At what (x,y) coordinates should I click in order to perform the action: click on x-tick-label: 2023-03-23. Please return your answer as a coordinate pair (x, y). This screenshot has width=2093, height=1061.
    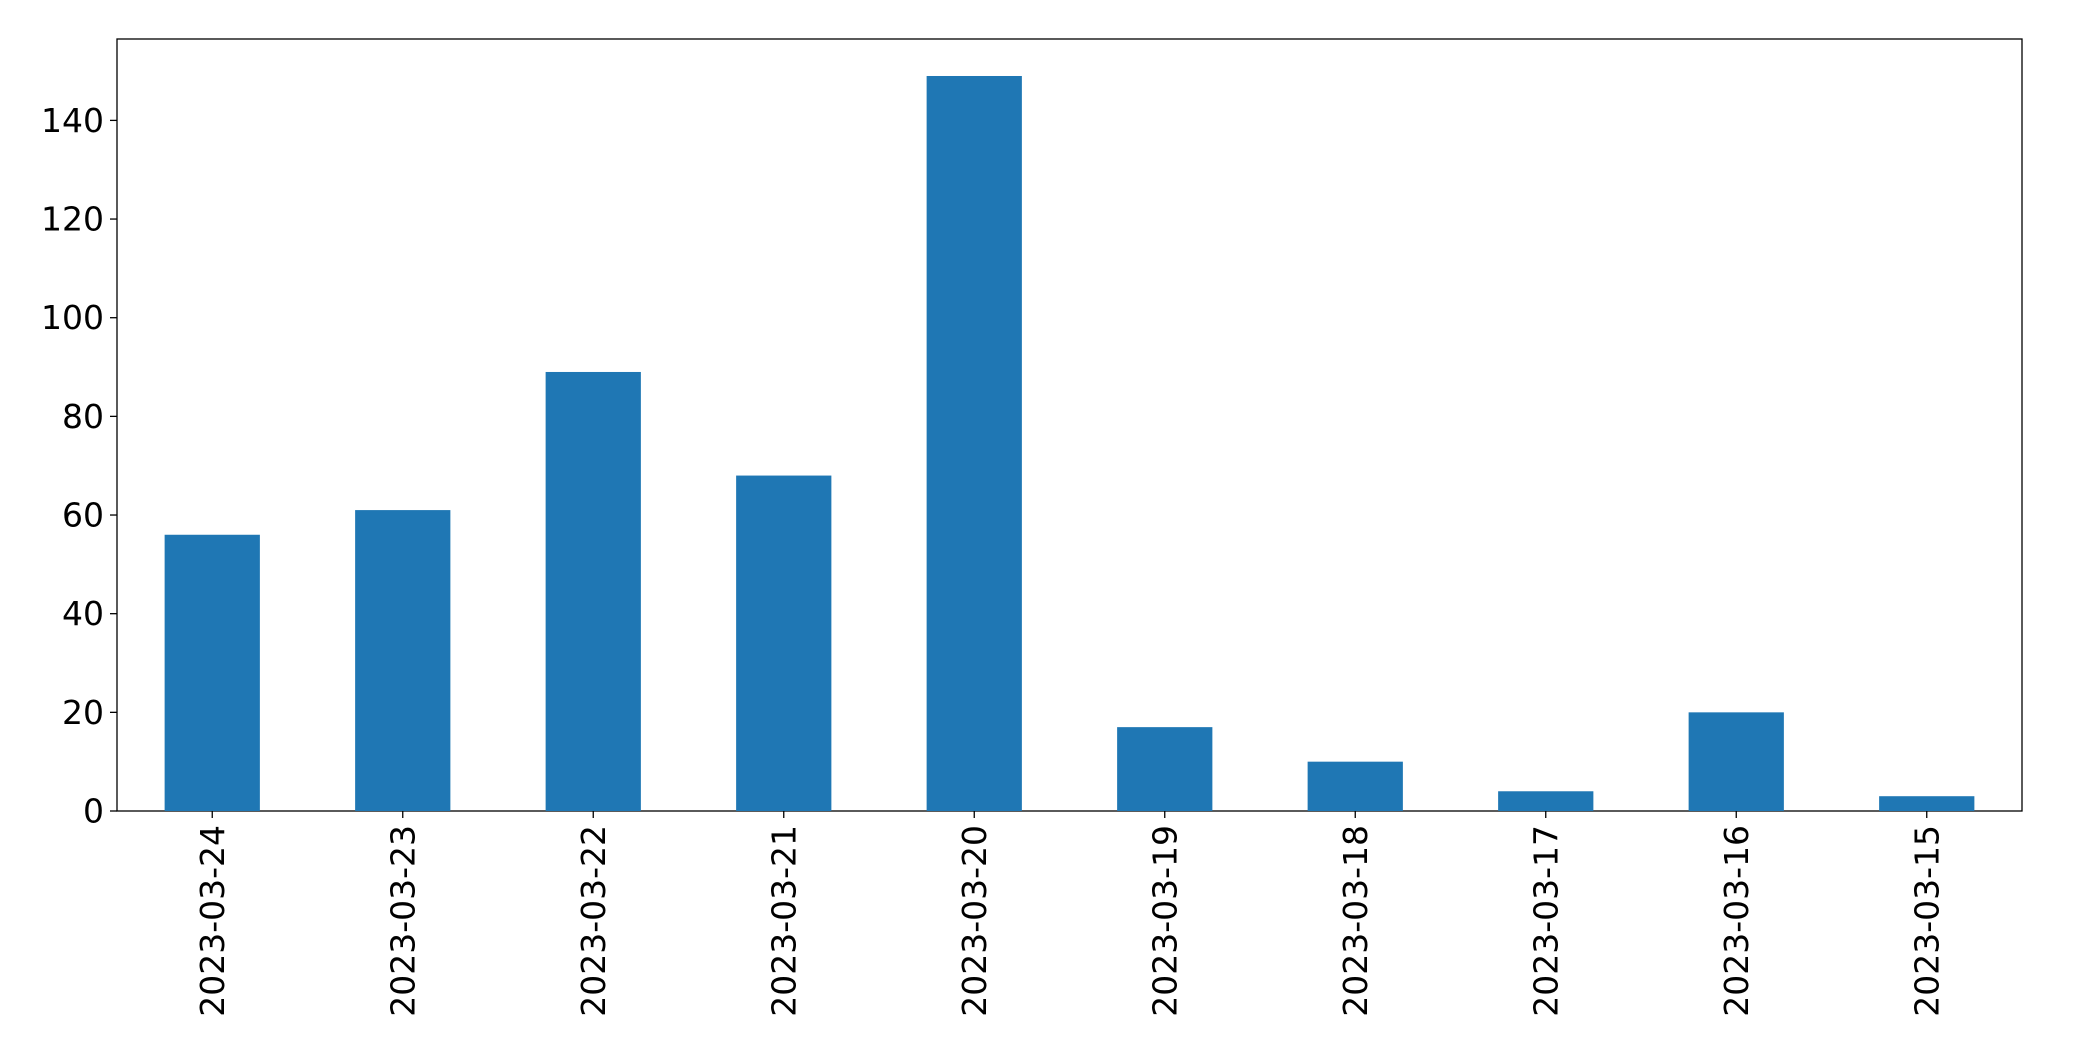
    Looking at the image, I should click on (402, 921).